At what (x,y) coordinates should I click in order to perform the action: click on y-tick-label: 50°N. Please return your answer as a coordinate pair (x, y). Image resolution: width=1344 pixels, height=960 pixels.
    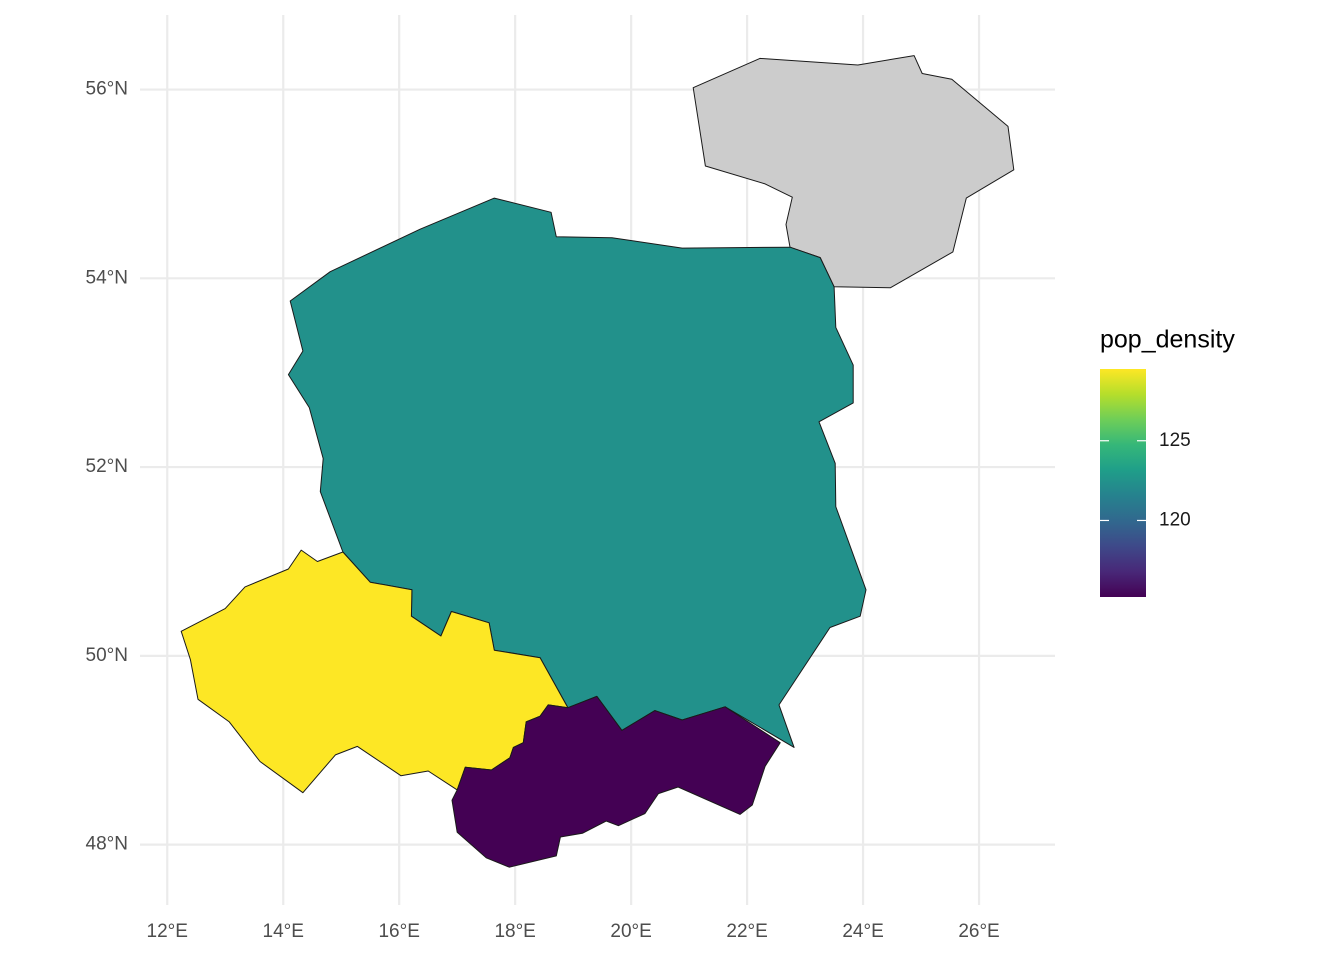
    Looking at the image, I should click on (107, 655).